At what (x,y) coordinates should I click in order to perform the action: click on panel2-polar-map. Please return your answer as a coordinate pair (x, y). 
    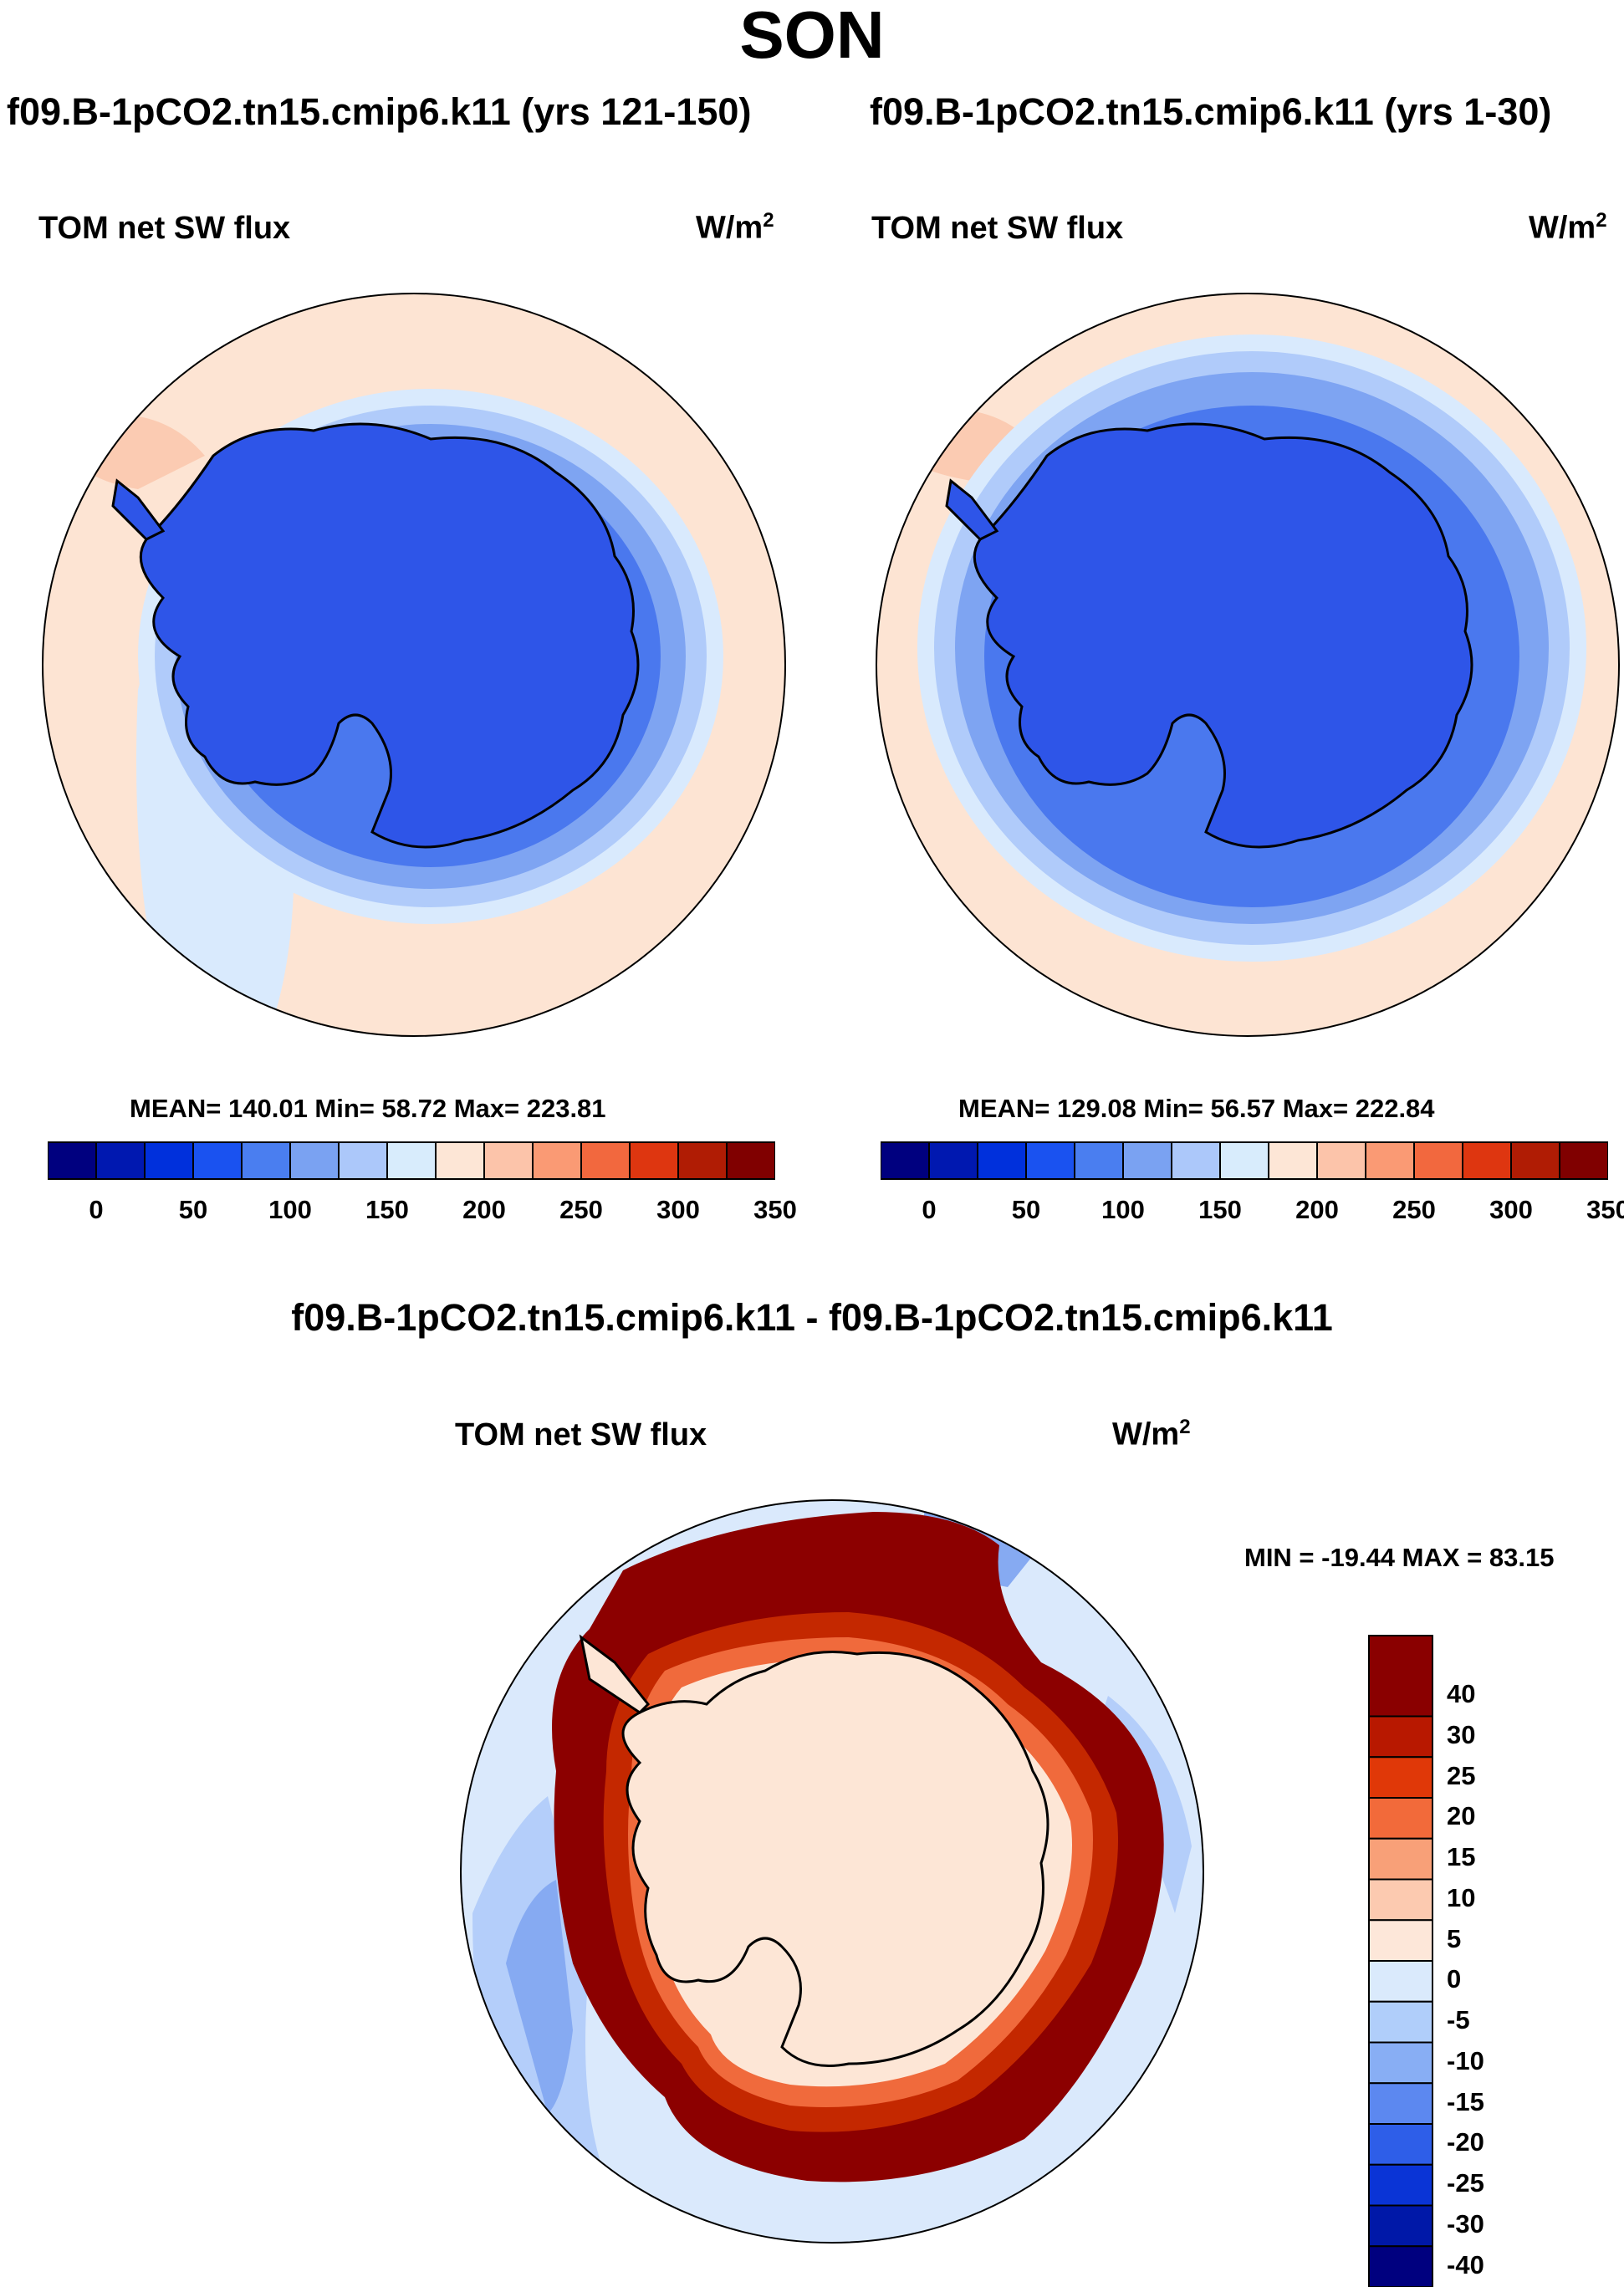
    Looking at the image, I should click on (1248, 665).